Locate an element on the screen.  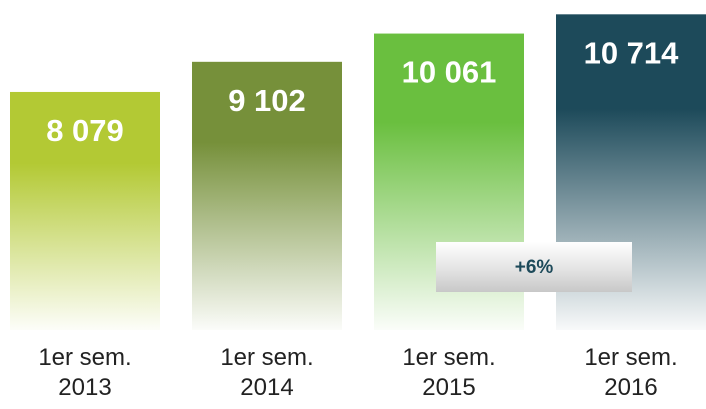
x-tick-label: 1er sem. 2016 is located at coordinates (630, 372).